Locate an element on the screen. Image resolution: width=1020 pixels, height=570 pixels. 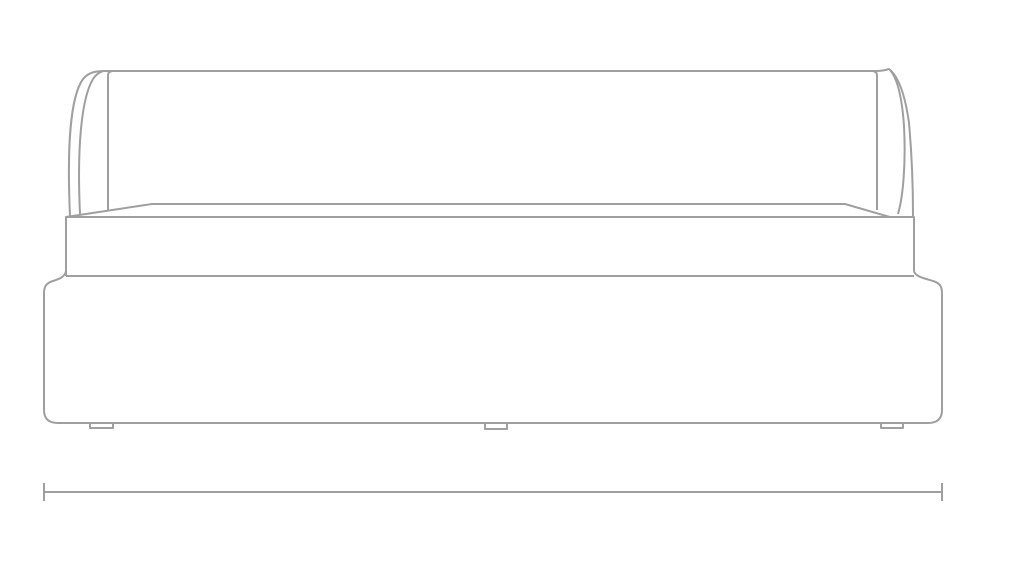
foot-left is located at coordinates (101, 426).